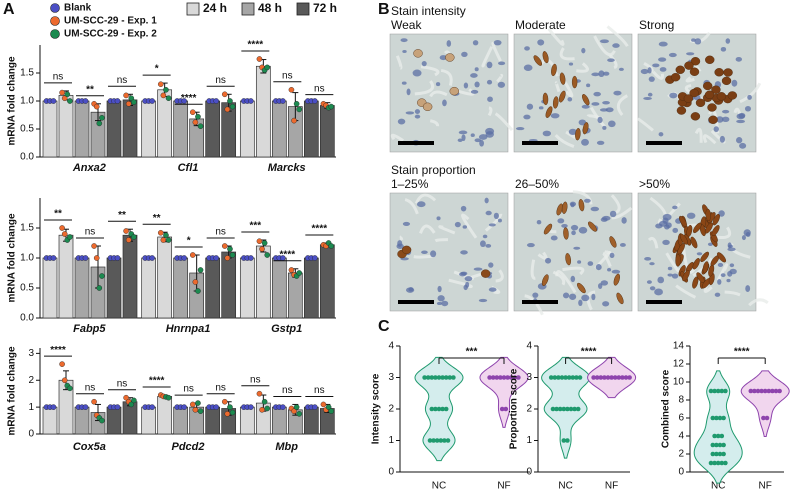 The width and height of the screenshot is (790, 491). I want to click on x-tick-label: Cox5a, so click(89, 447).